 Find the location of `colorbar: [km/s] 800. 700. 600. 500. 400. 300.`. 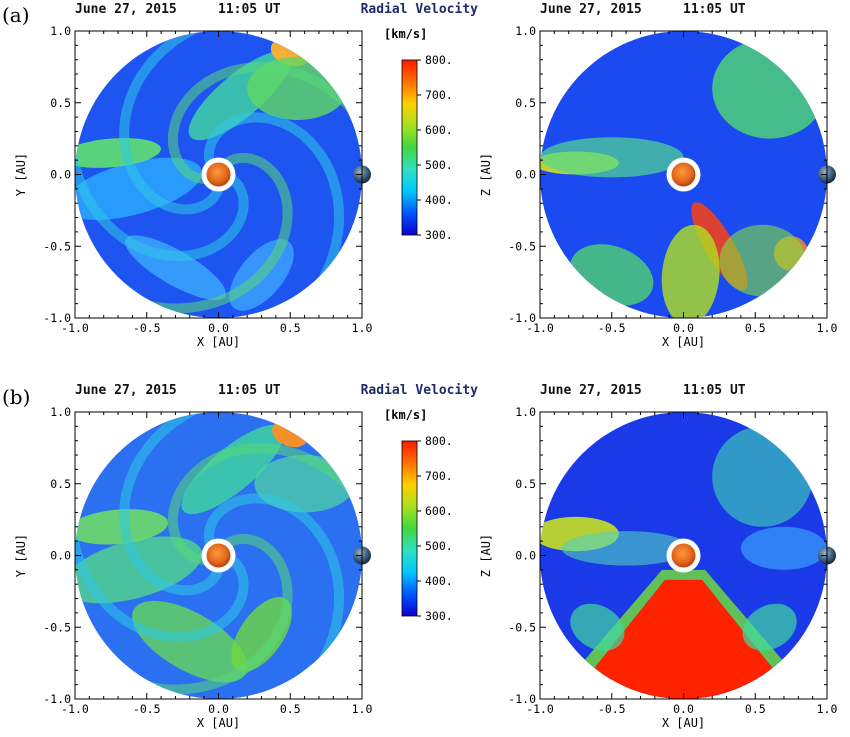

colorbar: [km/s] 800. 700. 600. 500. 400. 300. is located at coordinates (418, 515).